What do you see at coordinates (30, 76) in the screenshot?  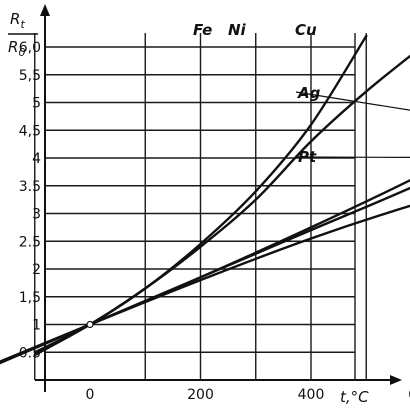 I see `y-tick-label: 5,5` at bounding box center [30, 76].